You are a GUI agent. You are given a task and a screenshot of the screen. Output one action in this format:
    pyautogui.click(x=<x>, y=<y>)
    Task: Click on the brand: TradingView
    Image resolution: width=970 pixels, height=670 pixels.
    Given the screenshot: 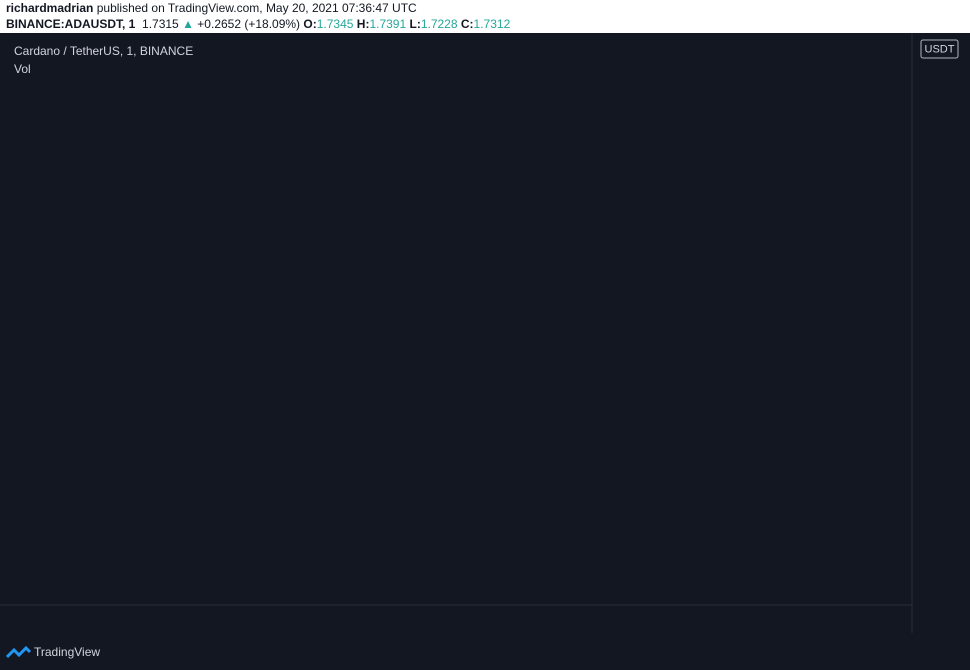 What is the action you would take?
    pyautogui.click(x=67, y=652)
    